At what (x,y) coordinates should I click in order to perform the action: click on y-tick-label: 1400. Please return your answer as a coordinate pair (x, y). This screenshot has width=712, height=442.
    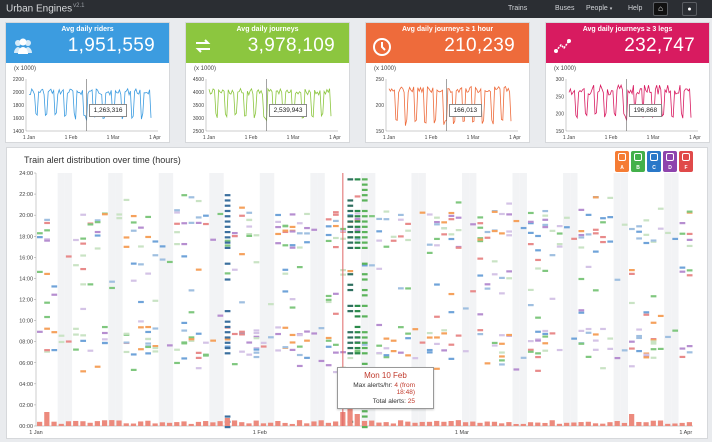
    Looking at the image, I should click on (18, 132).